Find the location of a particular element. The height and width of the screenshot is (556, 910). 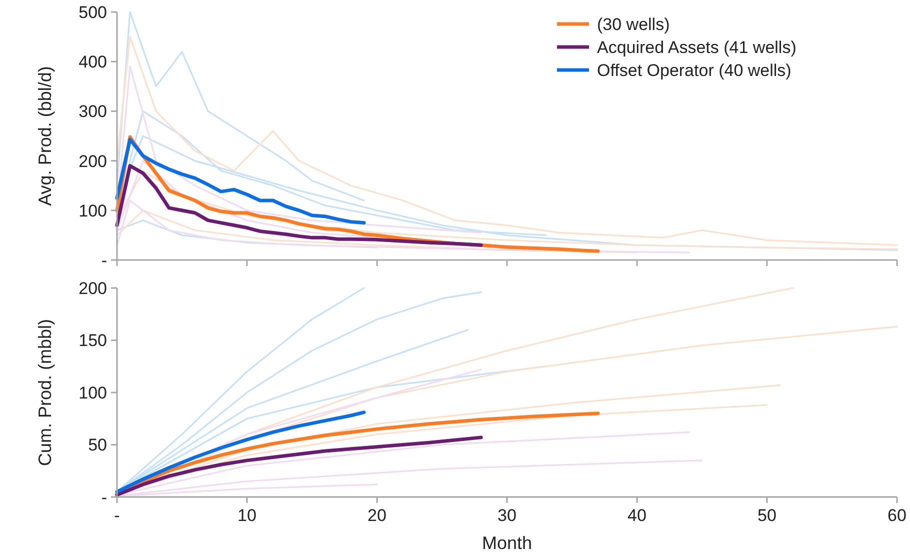

y-axis-title: Avg. Prod. (bbl/d) is located at coordinates (45, 136).